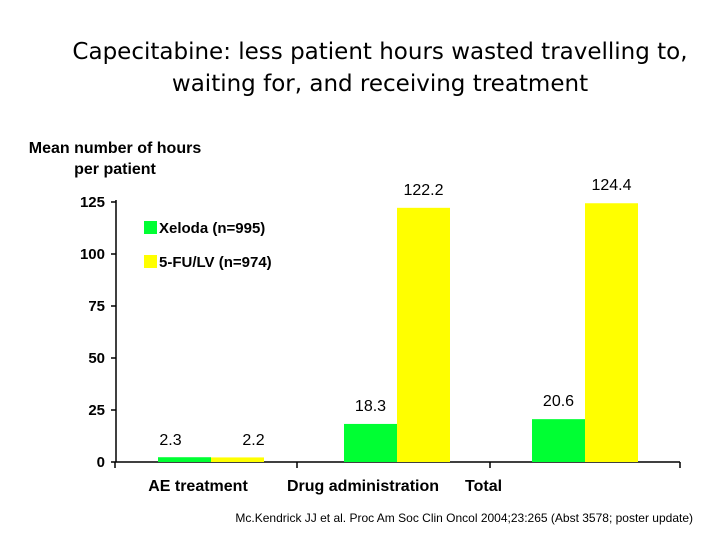  What do you see at coordinates (170, 440) in the screenshot?
I see `data-label-0-0: 2.3` at bounding box center [170, 440].